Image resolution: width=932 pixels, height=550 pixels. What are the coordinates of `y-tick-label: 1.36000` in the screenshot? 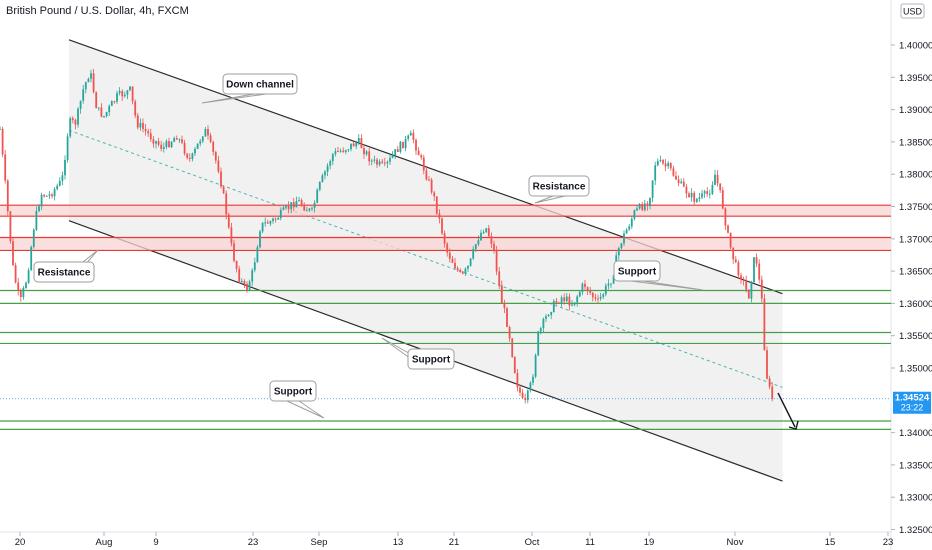 It's located at (915, 304).